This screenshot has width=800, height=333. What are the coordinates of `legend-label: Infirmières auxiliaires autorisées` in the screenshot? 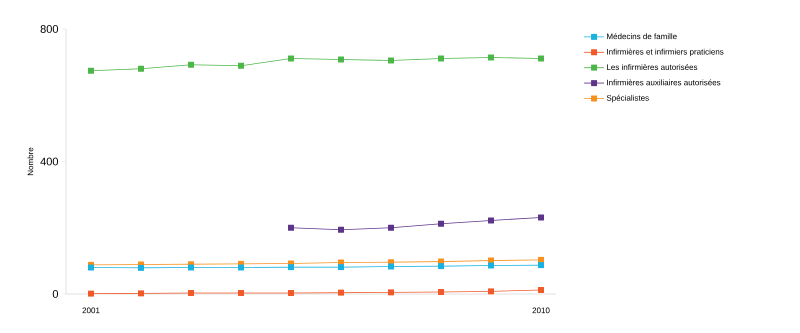 It's located at (663, 82).